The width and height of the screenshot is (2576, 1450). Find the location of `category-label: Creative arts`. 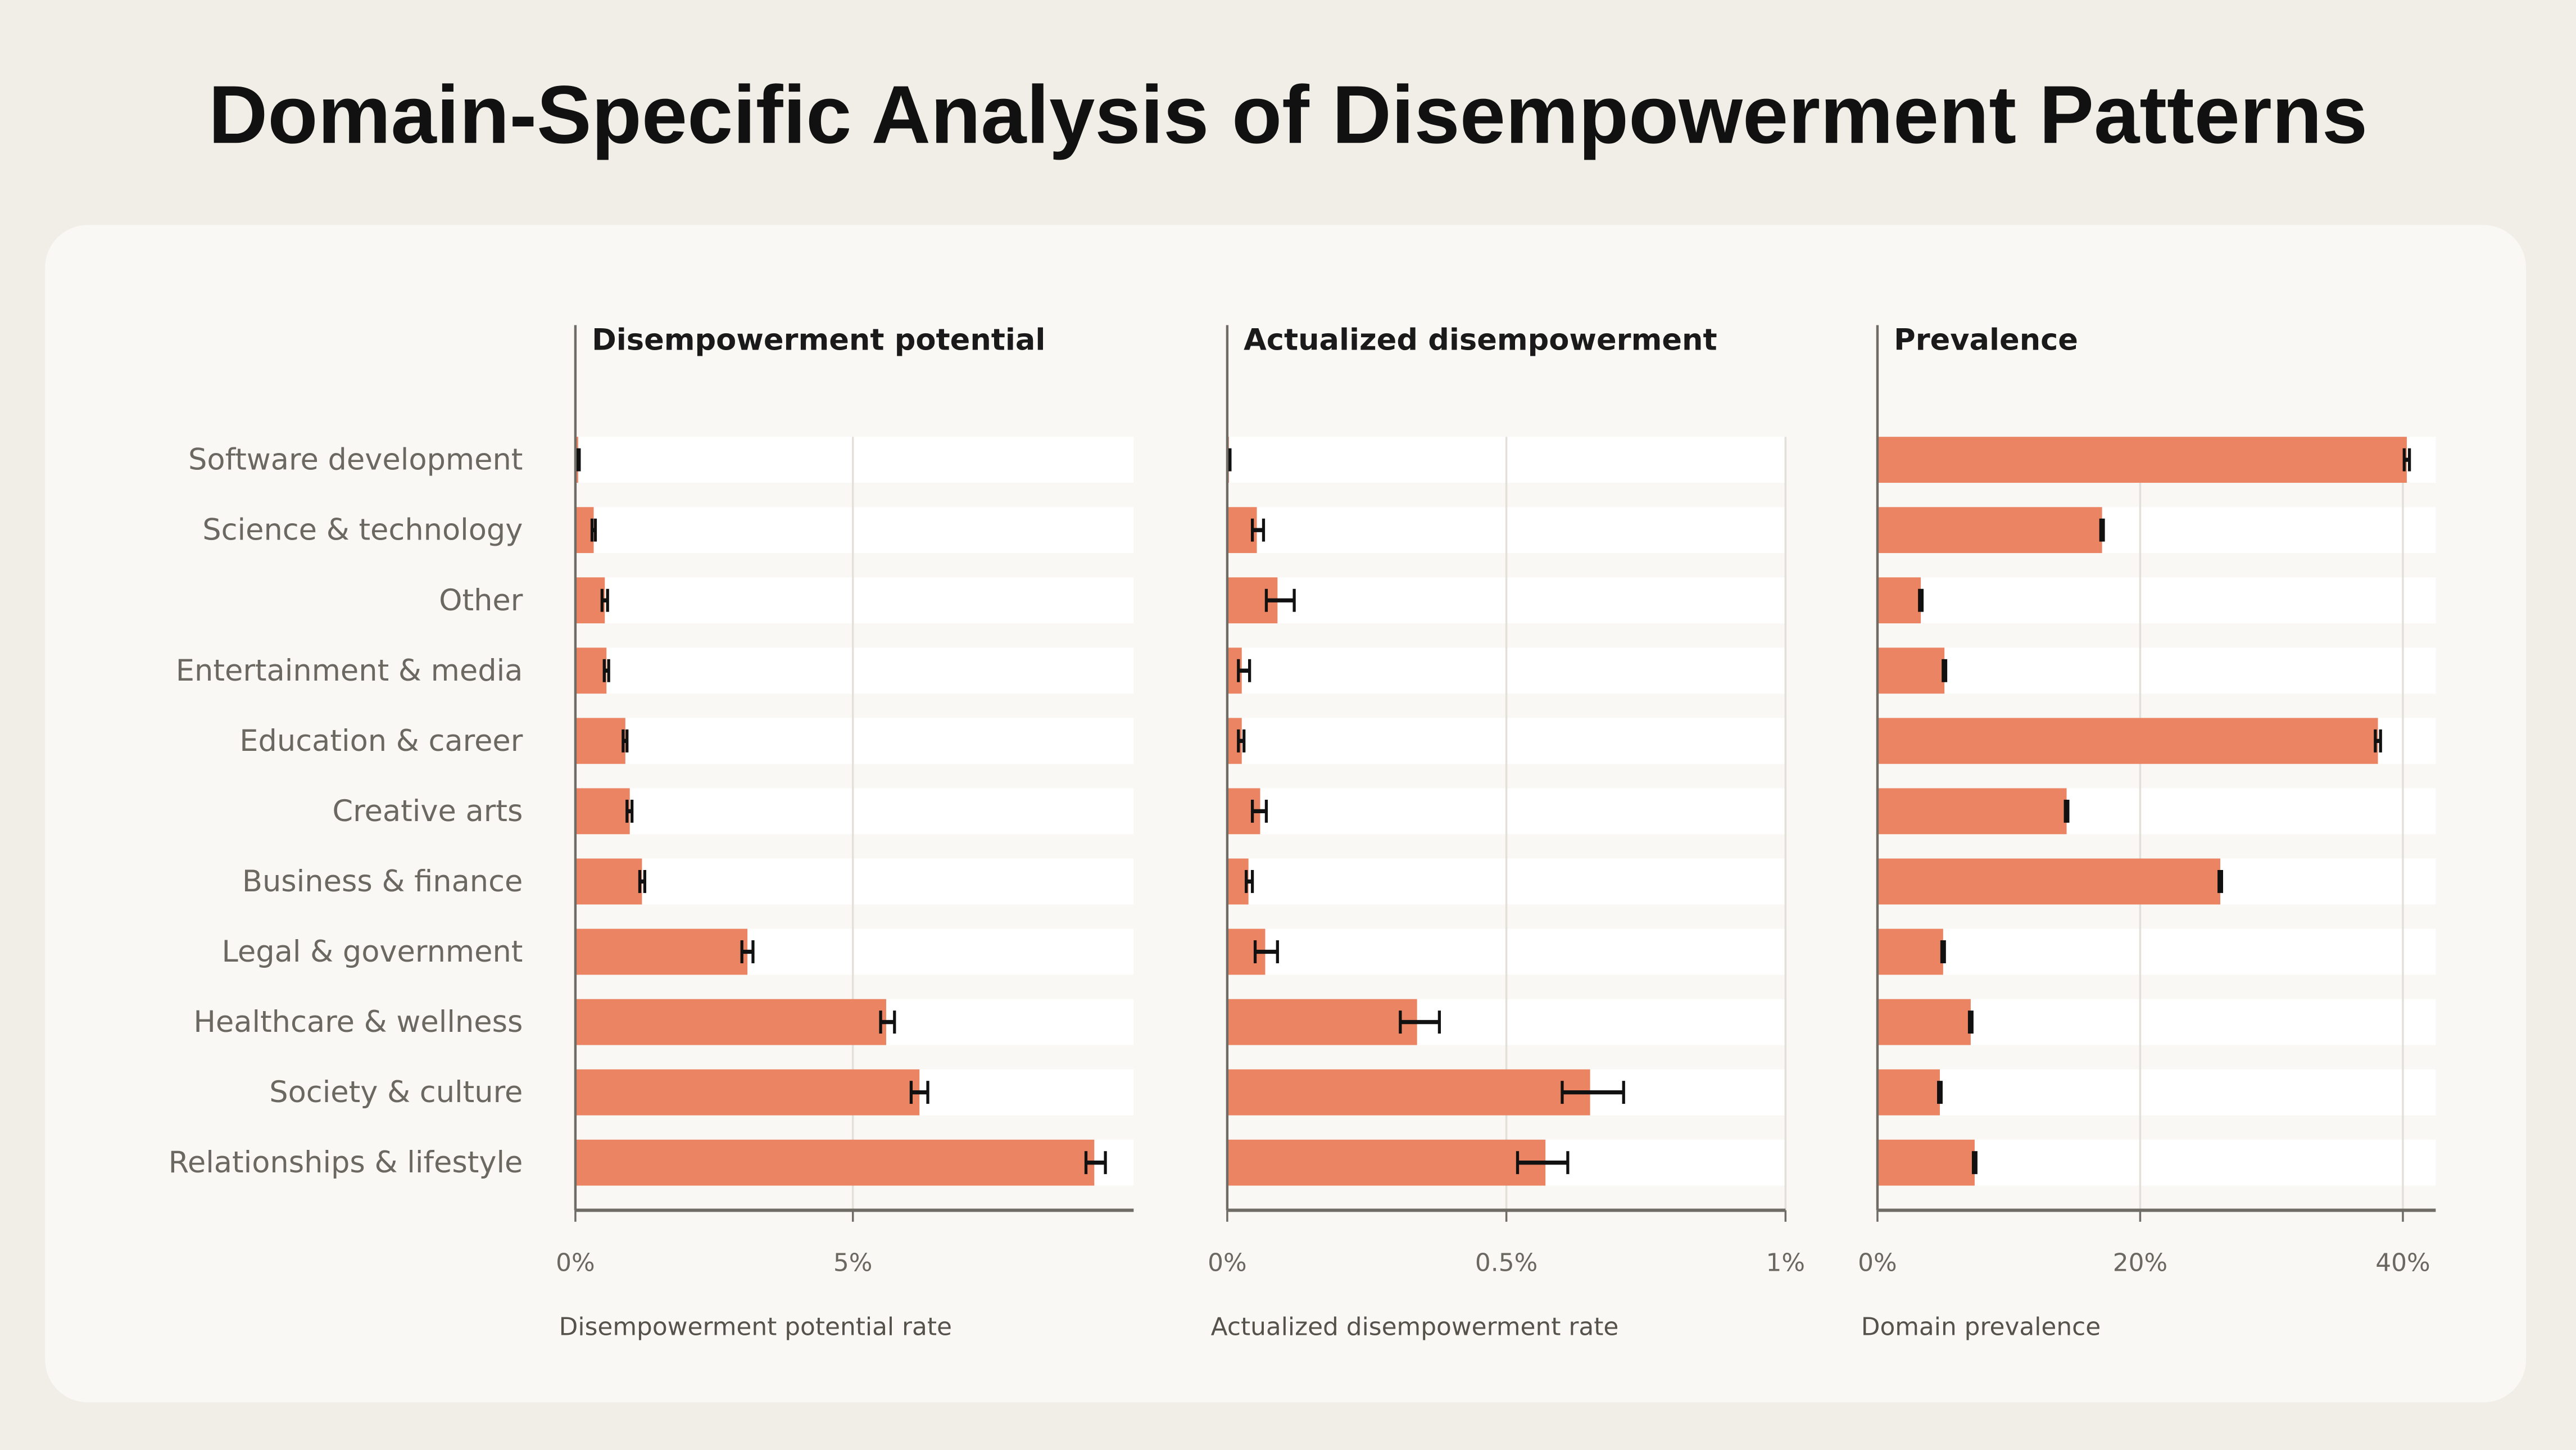

category-label: Creative arts is located at coordinates (427, 811).